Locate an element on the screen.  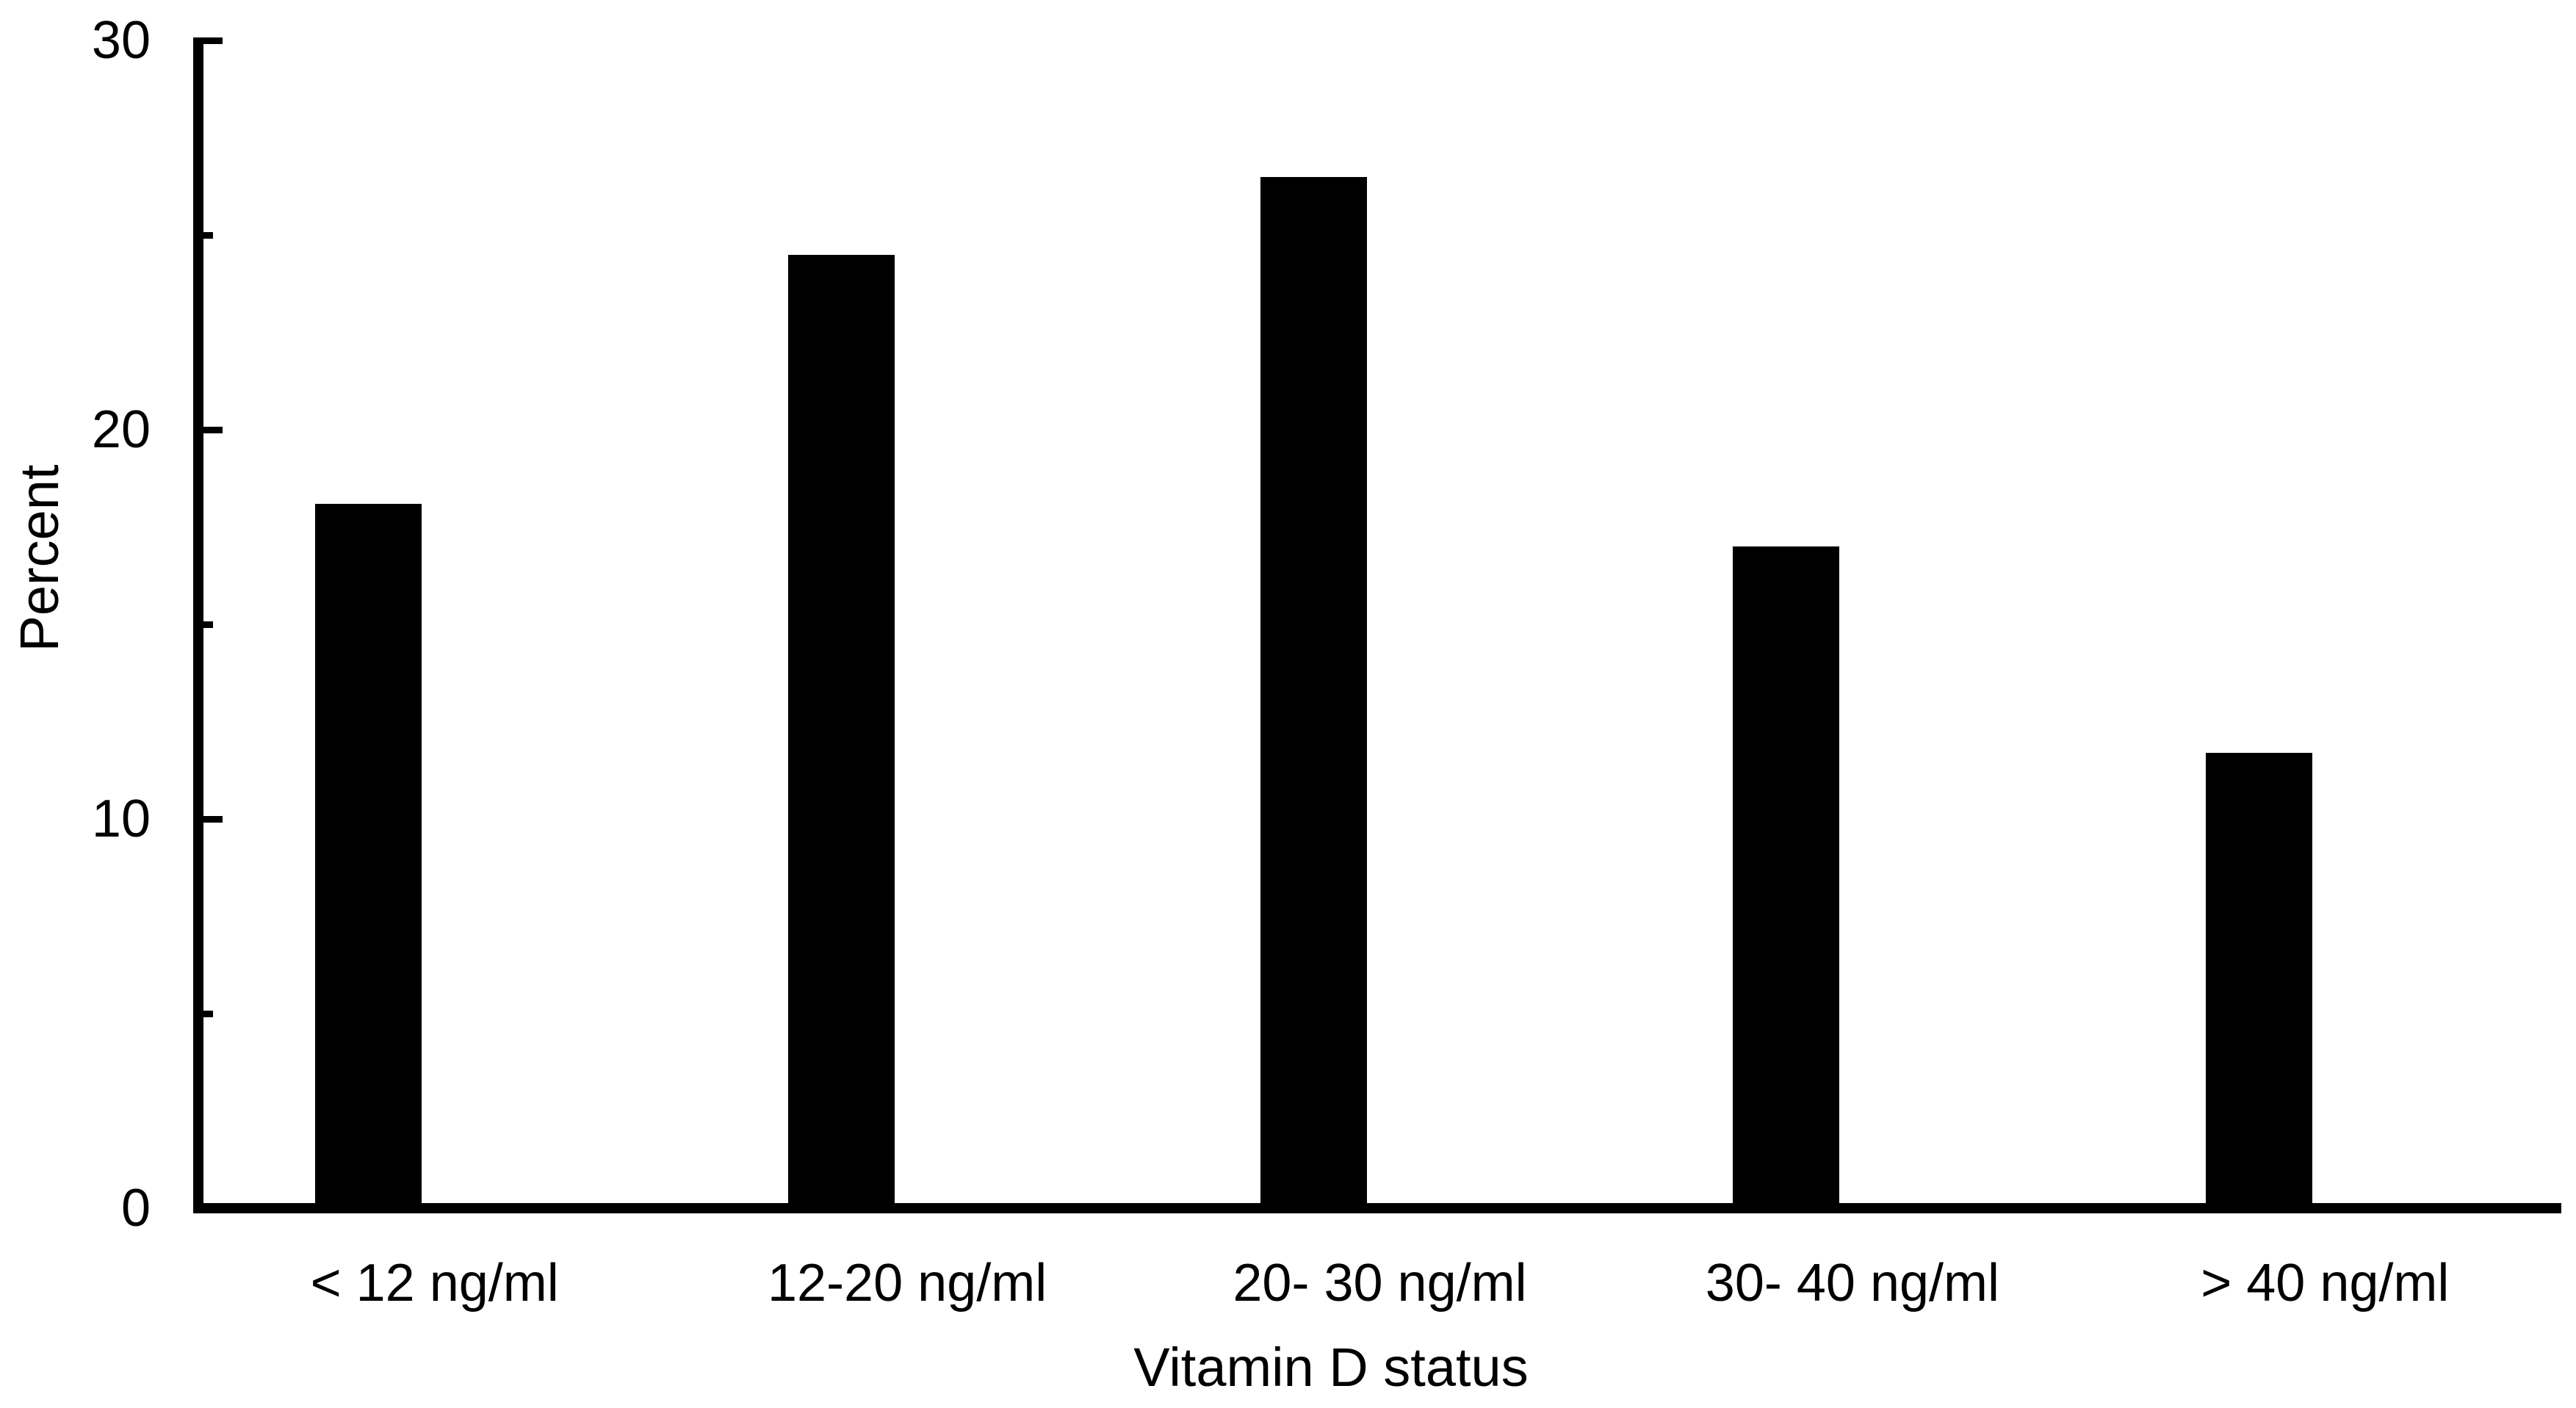
x-tick-label: 20- 30 ng/ml is located at coordinates (1380, 1283).